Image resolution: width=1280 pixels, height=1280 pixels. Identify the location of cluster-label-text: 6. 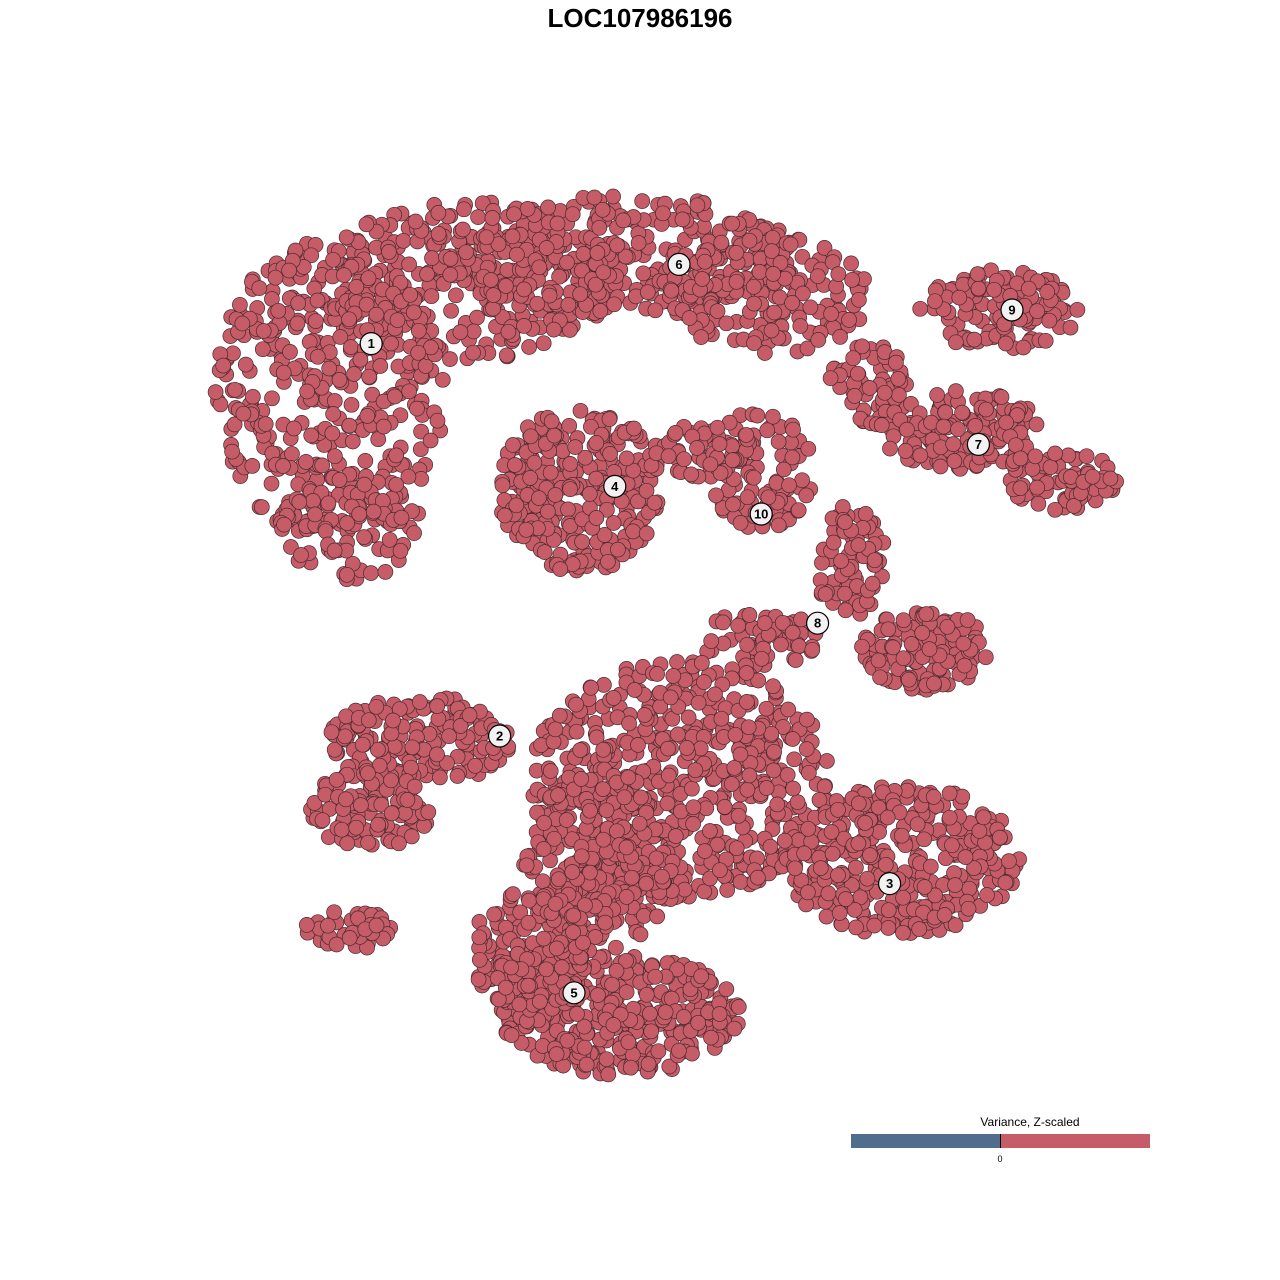
(678, 264).